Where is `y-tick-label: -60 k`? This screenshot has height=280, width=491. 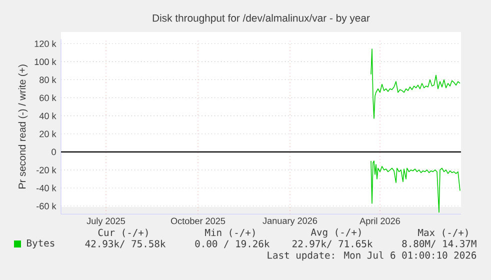
y-tick-label: -60 k is located at coordinates (46, 206).